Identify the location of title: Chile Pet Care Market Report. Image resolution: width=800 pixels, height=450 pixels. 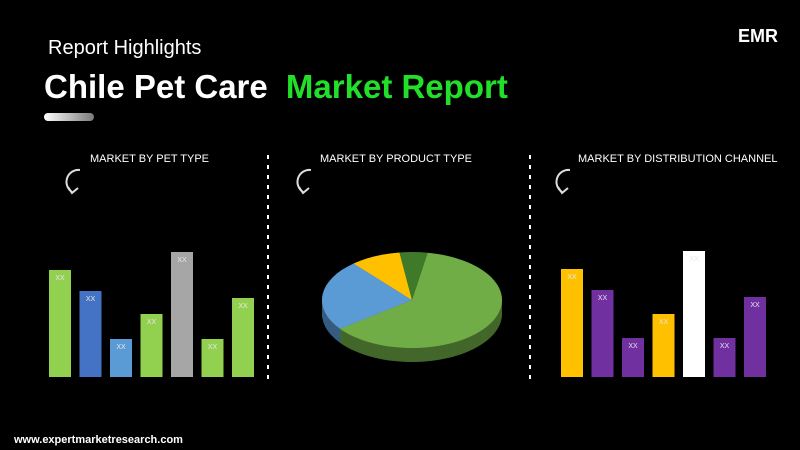
(276, 86).